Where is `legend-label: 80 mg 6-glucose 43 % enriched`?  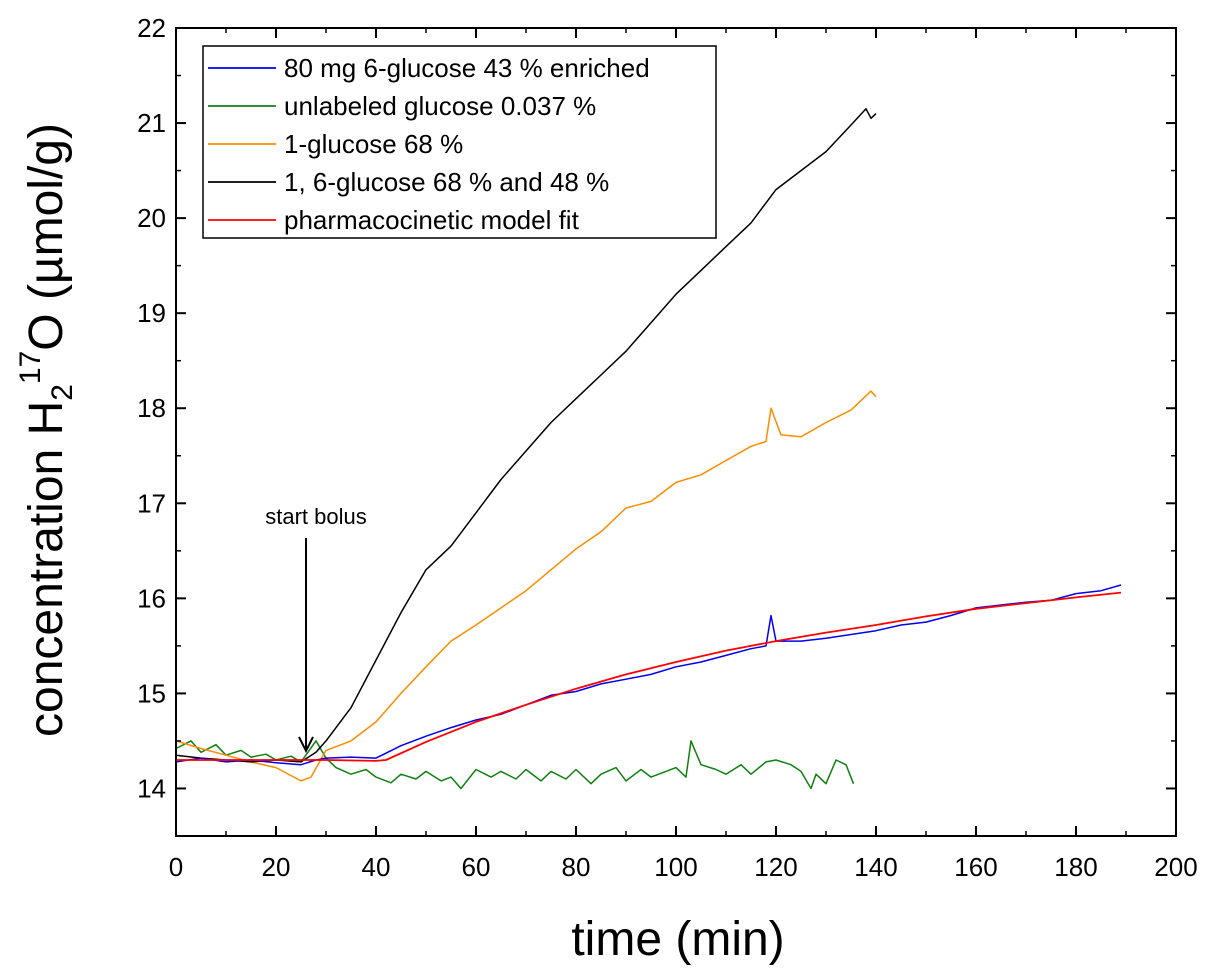 legend-label: 80 mg 6-glucose 43 % enriched is located at coordinates (467, 68).